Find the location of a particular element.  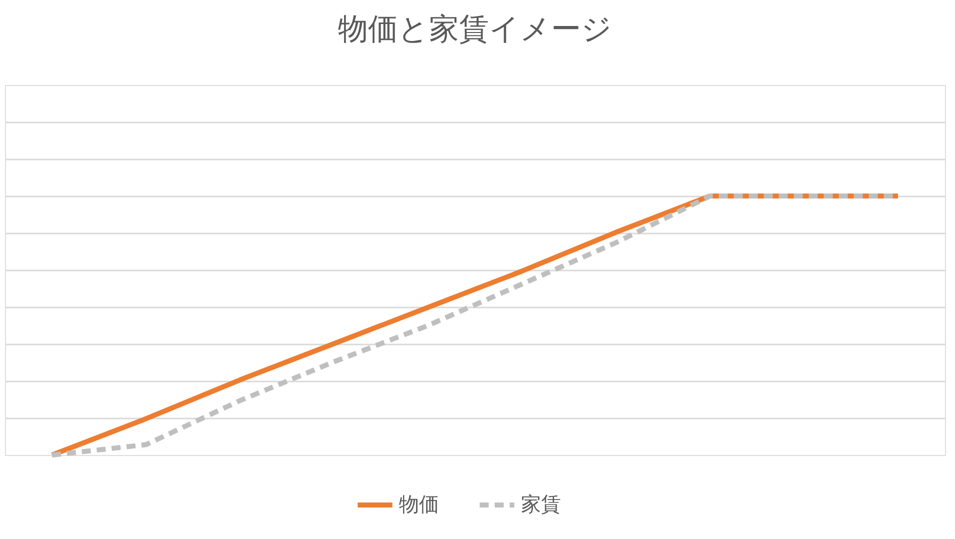

legend-label: 家賃 is located at coordinates (541, 504).